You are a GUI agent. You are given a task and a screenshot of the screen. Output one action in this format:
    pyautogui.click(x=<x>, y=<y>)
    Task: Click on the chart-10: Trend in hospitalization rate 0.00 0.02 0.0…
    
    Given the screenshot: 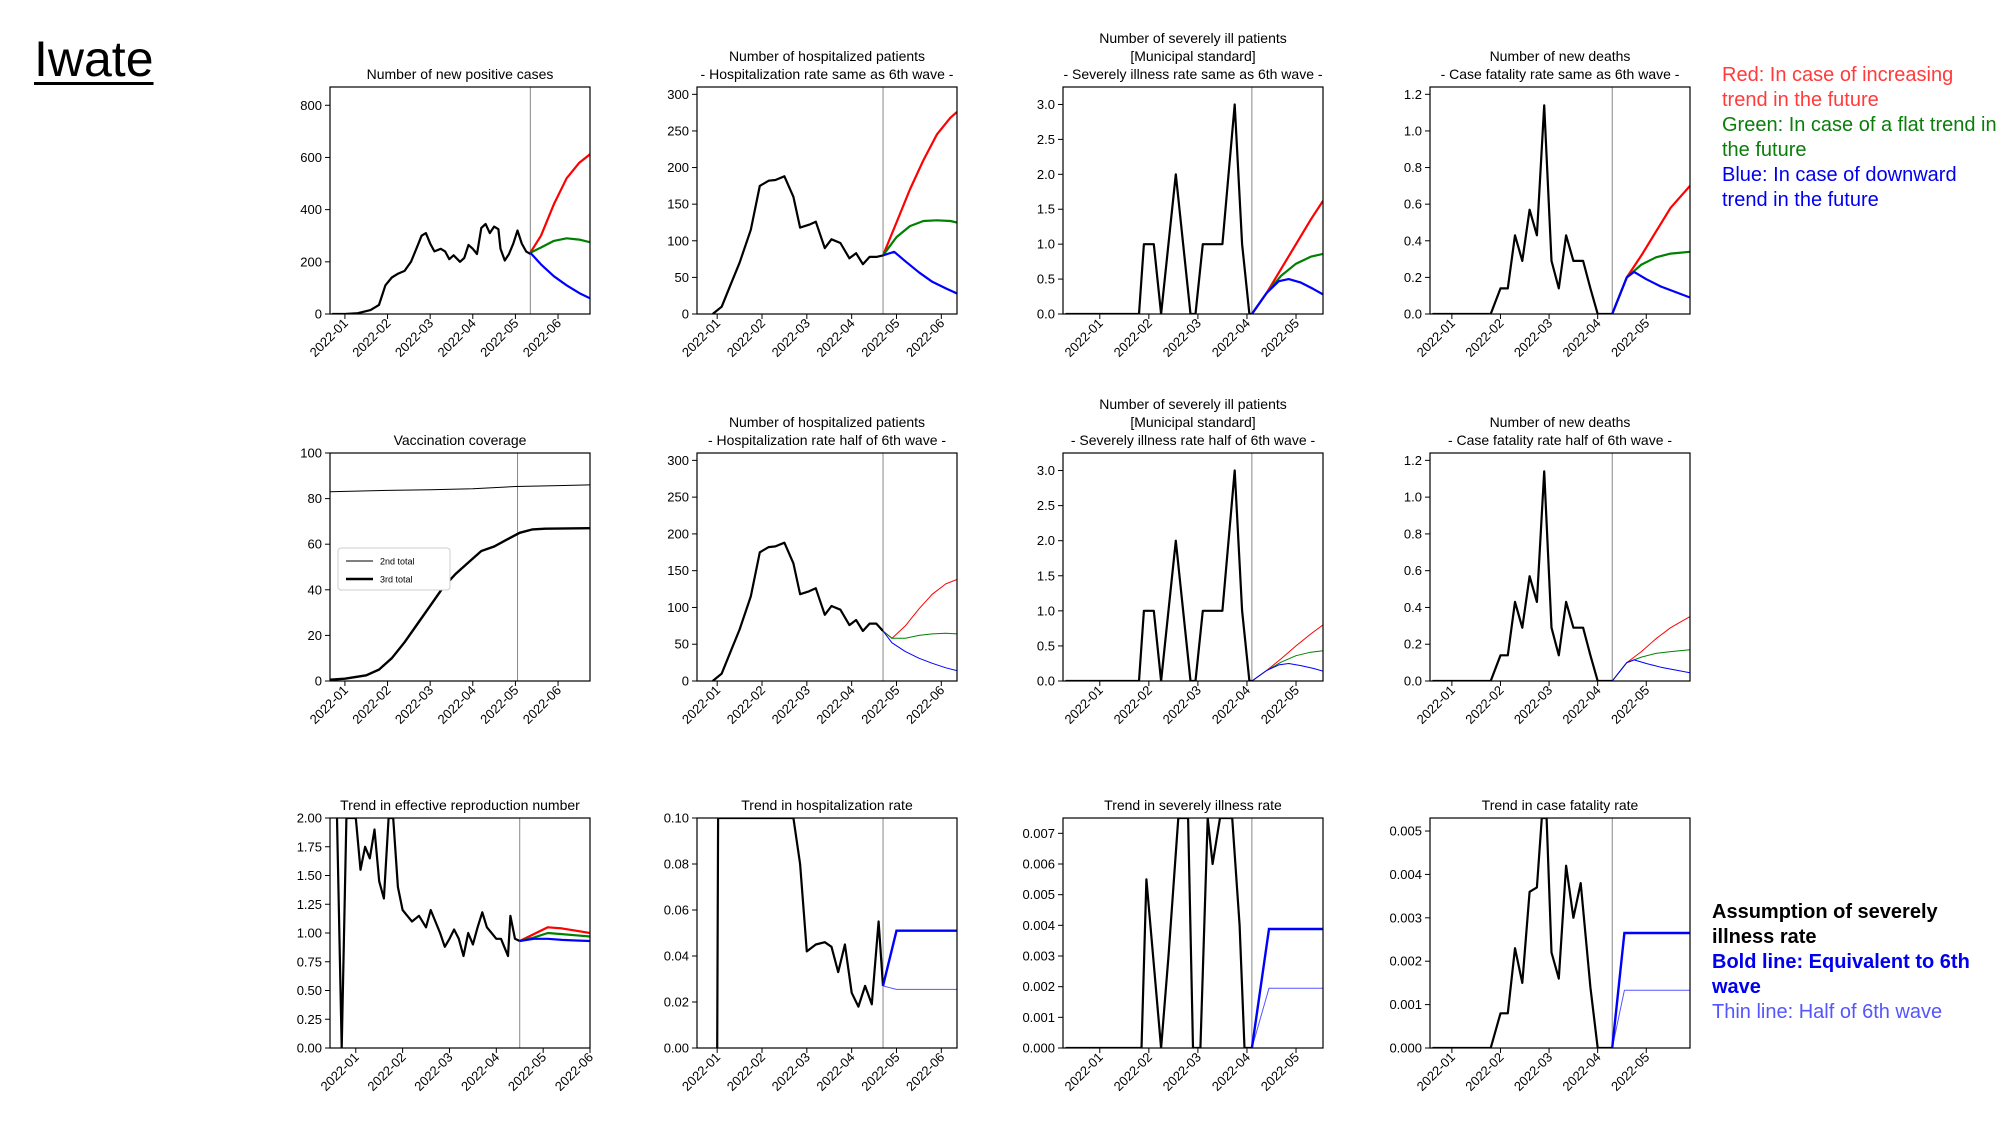 What is the action you would take?
    pyautogui.click(x=811, y=945)
    